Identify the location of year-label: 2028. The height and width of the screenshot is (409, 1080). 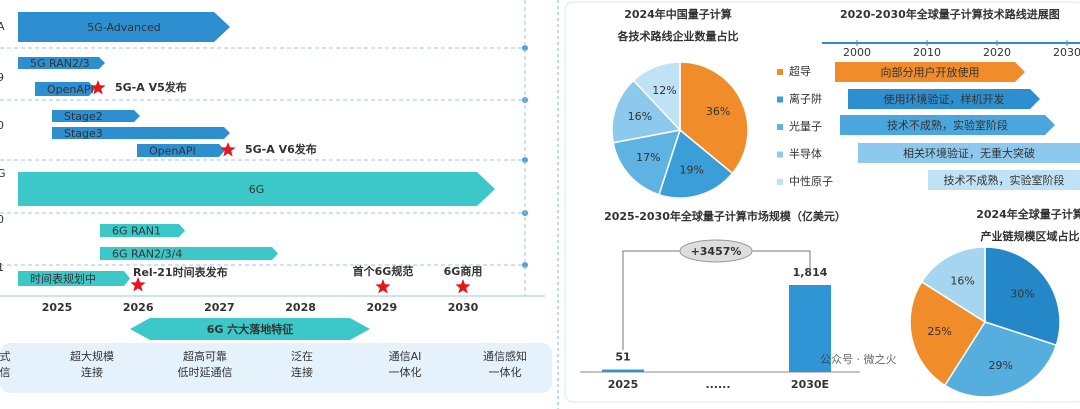
(300, 307).